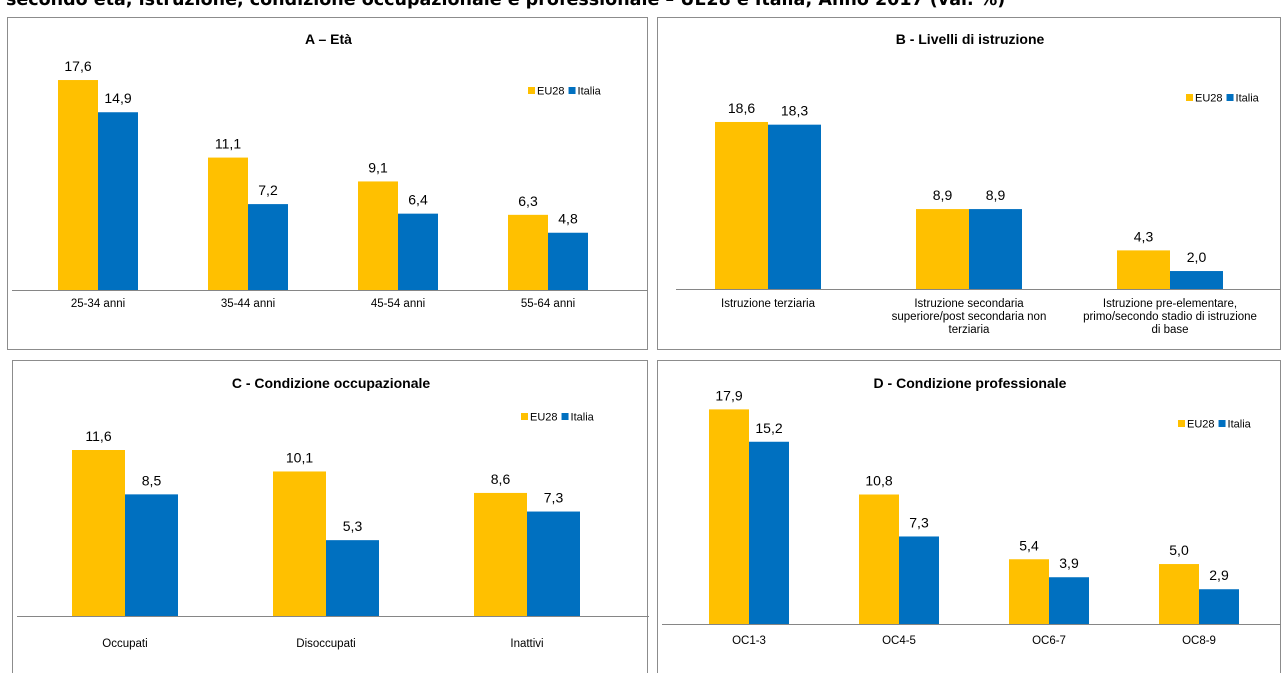  I want to click on category-label: 55-64 anni, so click(548, 304).